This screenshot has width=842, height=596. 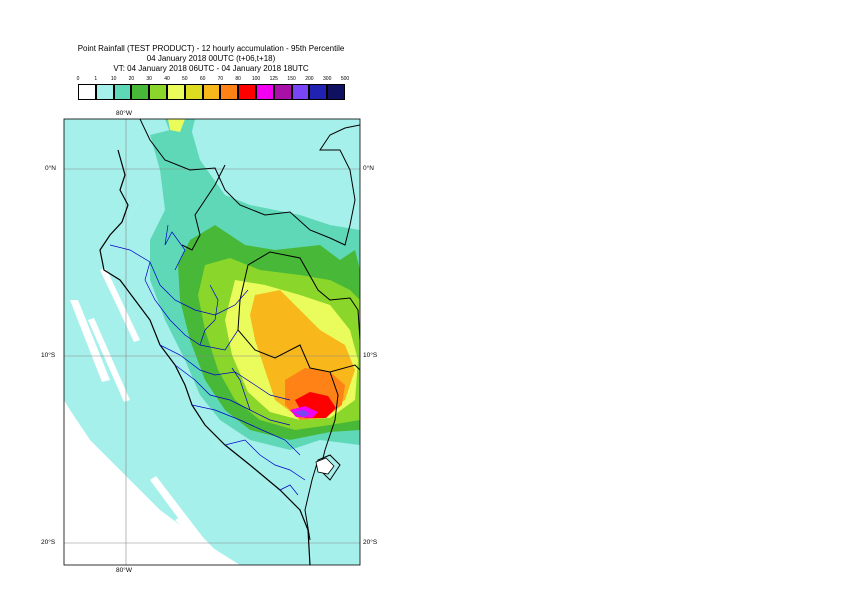 What do you see at coordinates (124, 570) in the screenshot?
I see `bottom-longitude-label: 80°W` at bounding box center [124, 570].